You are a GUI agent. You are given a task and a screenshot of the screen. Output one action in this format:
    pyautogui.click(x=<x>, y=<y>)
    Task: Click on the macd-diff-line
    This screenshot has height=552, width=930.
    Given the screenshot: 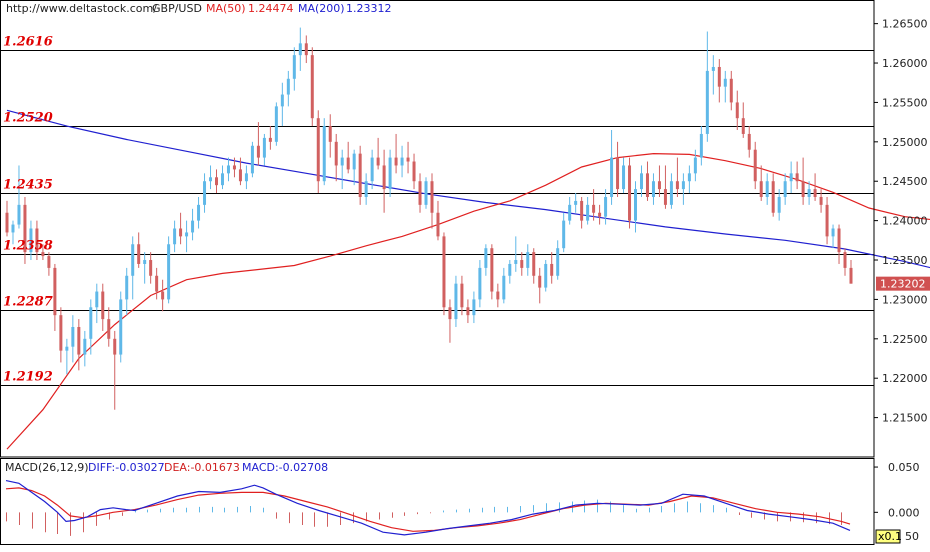 What is the action you would take?
    pyautogui.click(x=428, y=508)
    